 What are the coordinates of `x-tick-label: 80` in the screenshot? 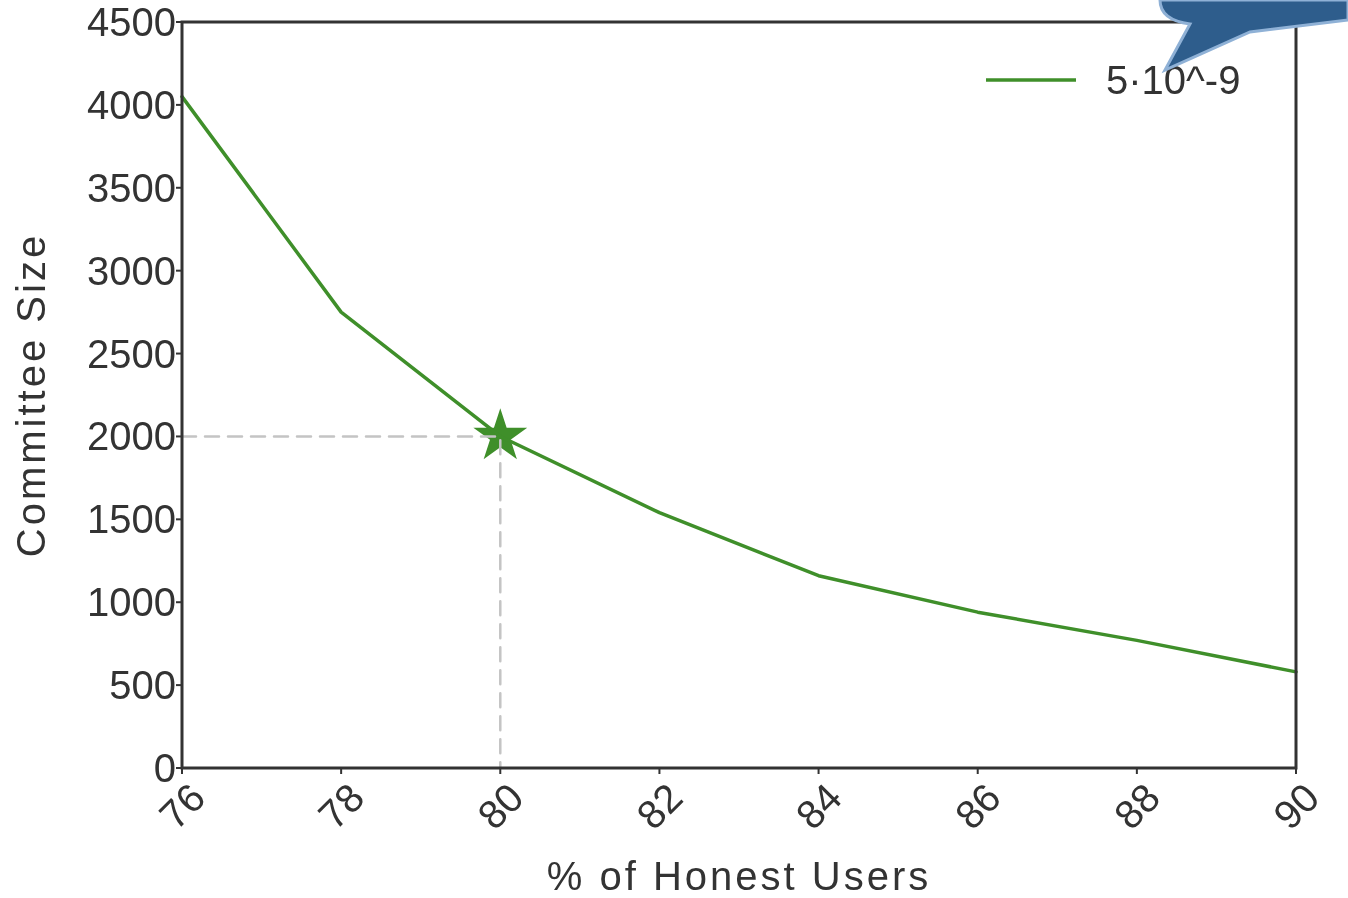 It's located at (500, 806).